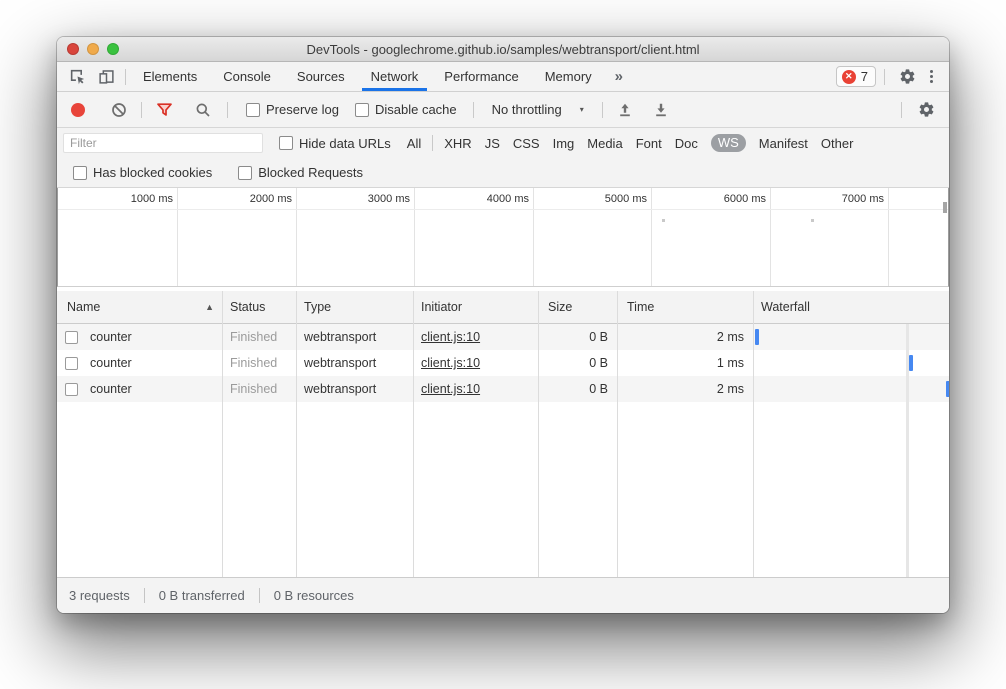 This screenshot has width=1006, height=689. Describe the element at coordinates (730, 389) in the screenshot. I see `request-time: 2 ms` at that location.